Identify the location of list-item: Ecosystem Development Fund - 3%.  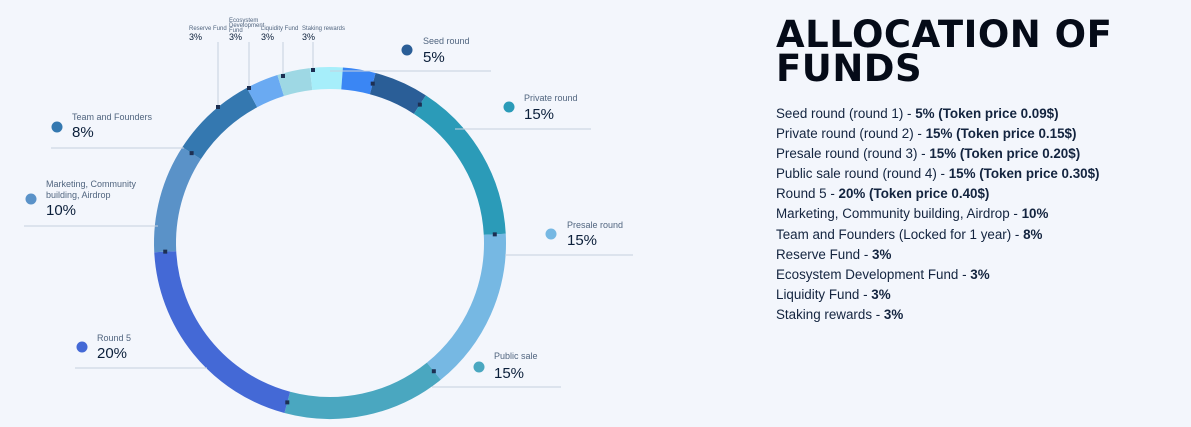
(938, 275).